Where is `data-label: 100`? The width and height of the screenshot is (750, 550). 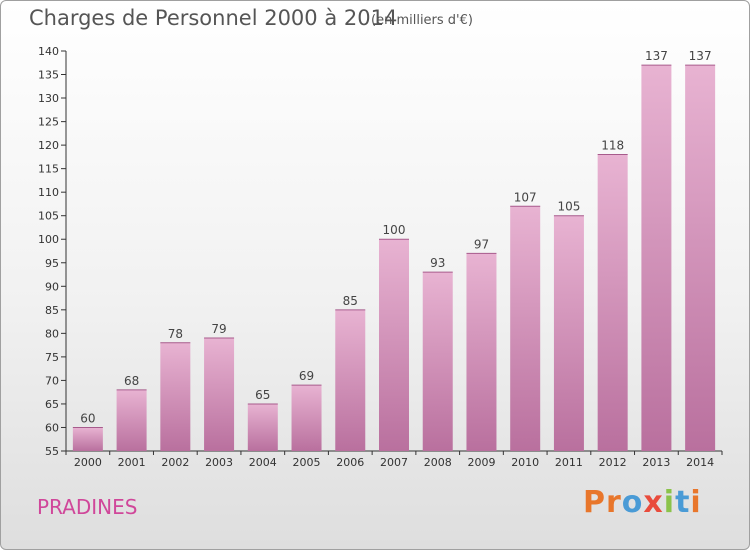
data-label: 100 is located at coordinates (394, 230).